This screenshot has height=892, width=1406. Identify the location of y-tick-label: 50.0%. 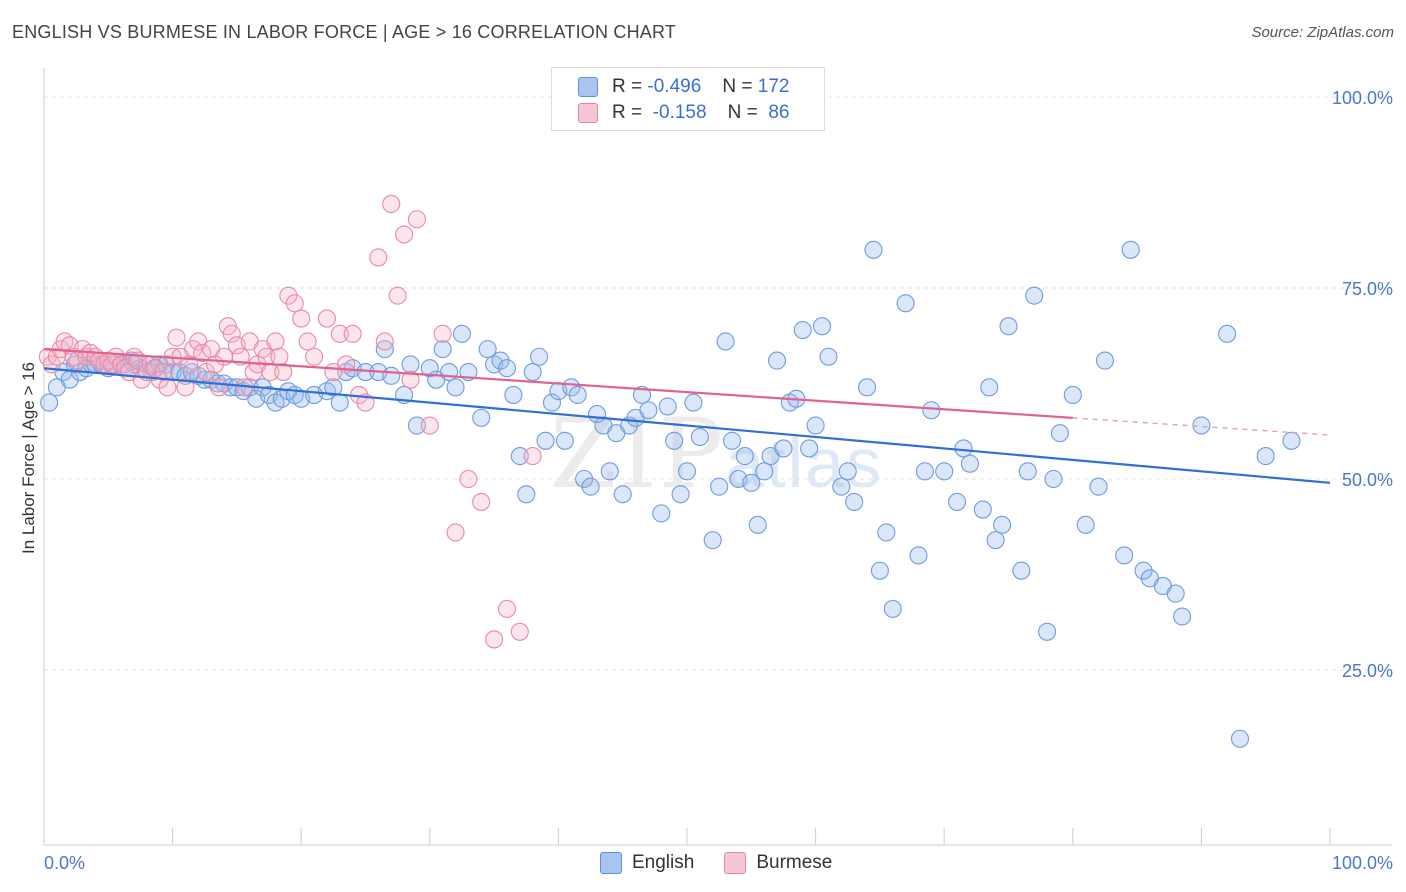
(1367, 480).